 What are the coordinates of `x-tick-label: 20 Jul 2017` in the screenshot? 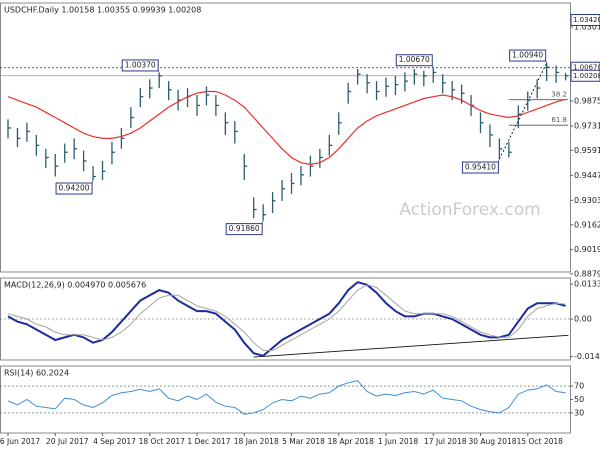 It's located at (67, 441).